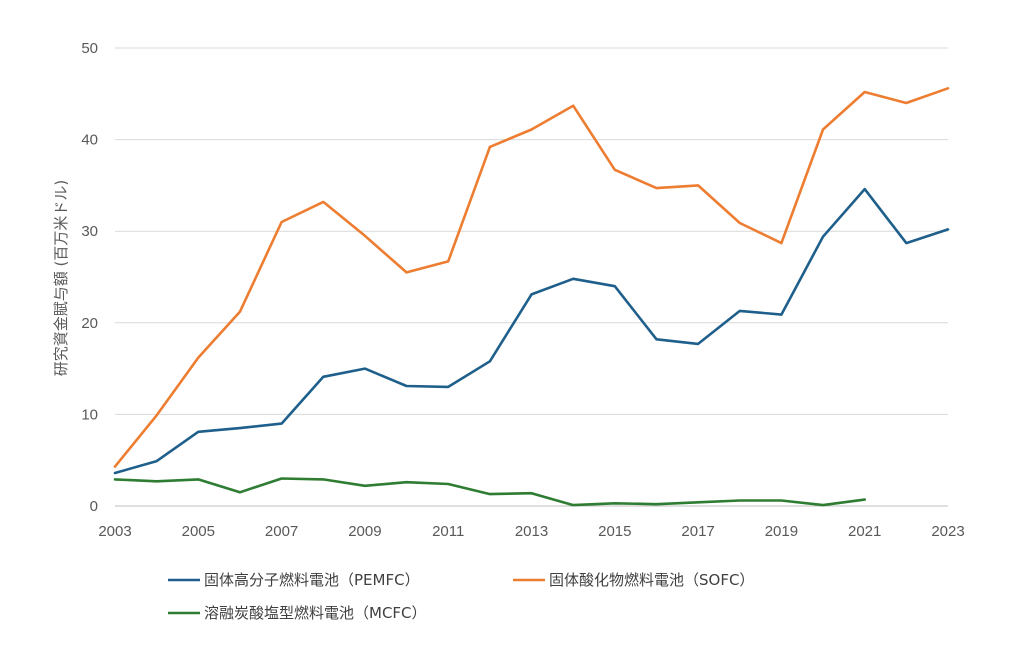  Describe the element at coordinates (89, 48) in the screenshot. I see `y-tick-label: 50` at that location.